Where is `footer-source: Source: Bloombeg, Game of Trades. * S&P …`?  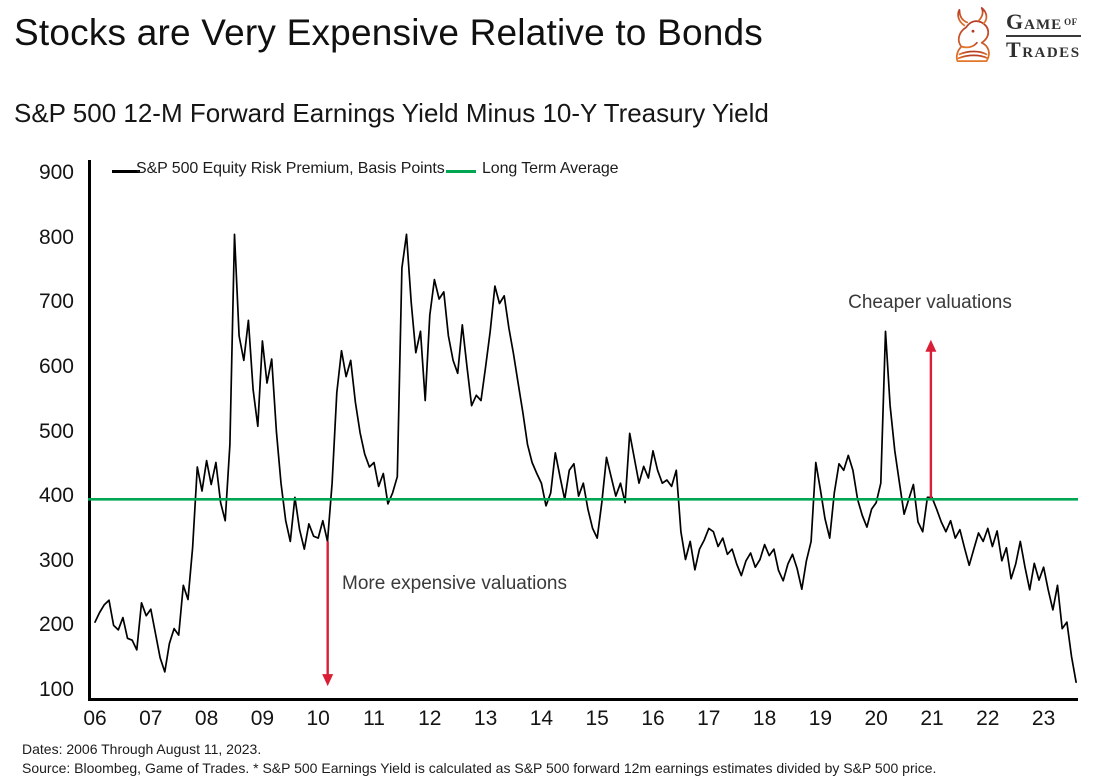 footer-source: Source: Bloombeg, Game of Trades. * S&P … is located at coordinates (479, 768).